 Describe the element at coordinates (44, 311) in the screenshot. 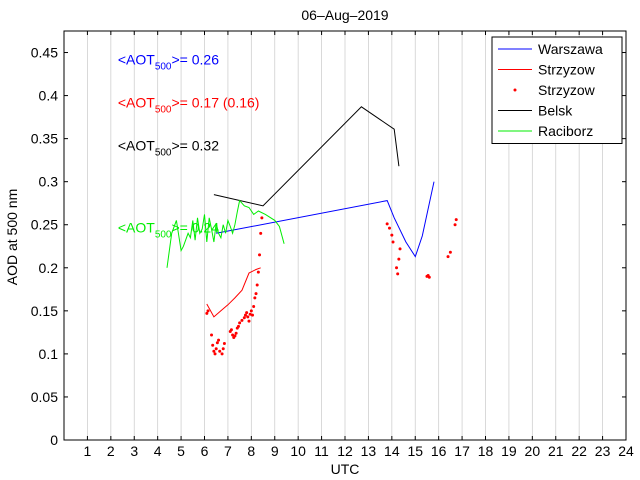

I see `y-tick-label-3: 0.15` at that location.